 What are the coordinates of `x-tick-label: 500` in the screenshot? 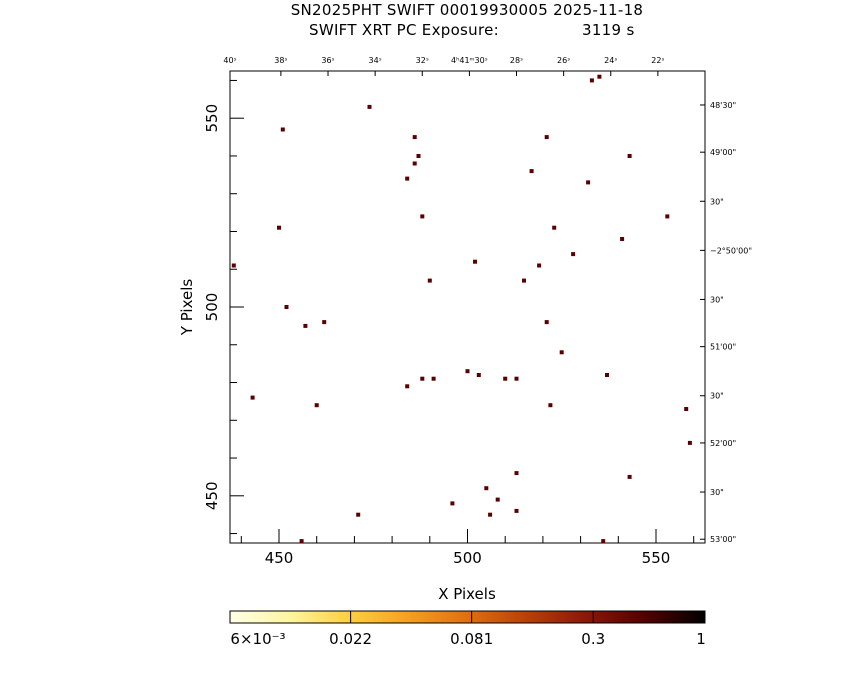 It's located at (467, 558).